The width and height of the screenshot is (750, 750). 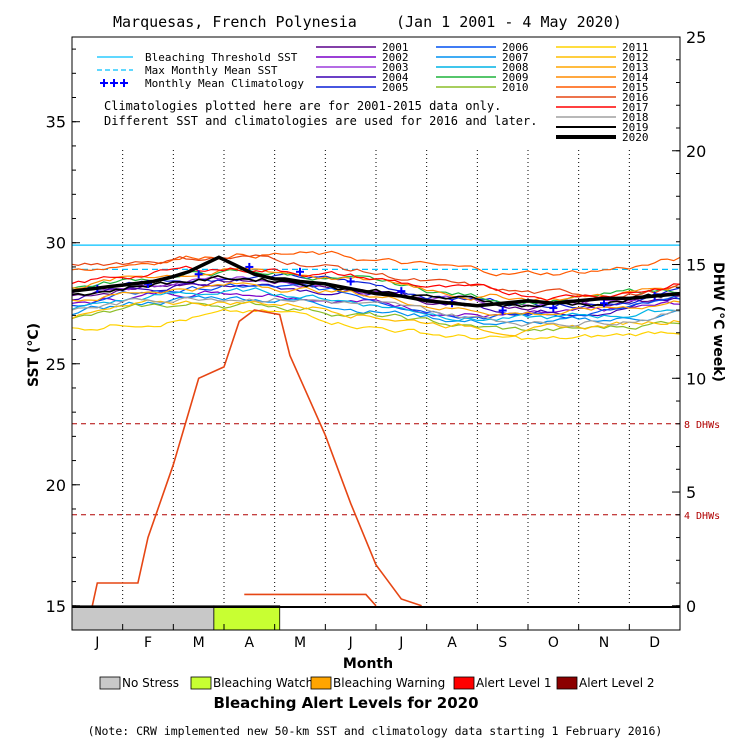 I want to click on right-axis-tick-label: 20, so click(x=696, y=151).